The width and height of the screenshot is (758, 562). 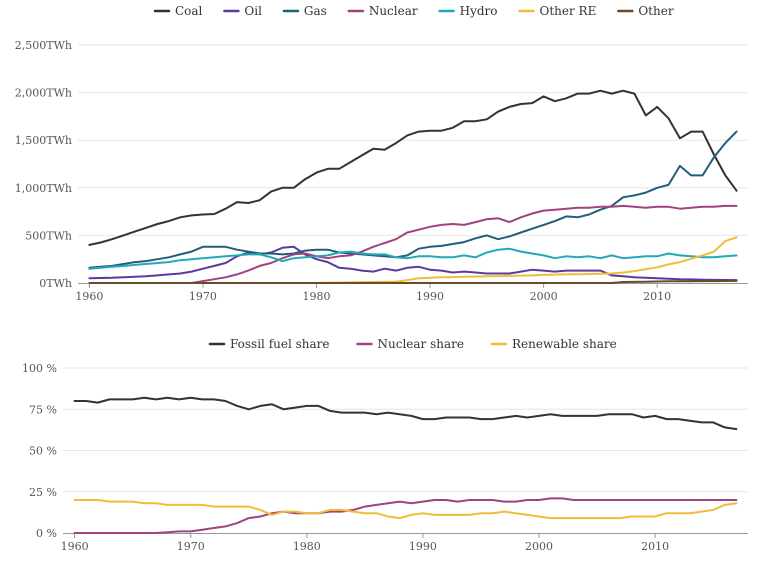 What do you see at coordinates (203, 296) in the screenshot?
I see `chart-1-x-tick-label: 1970` at bounding box center [203, 296].